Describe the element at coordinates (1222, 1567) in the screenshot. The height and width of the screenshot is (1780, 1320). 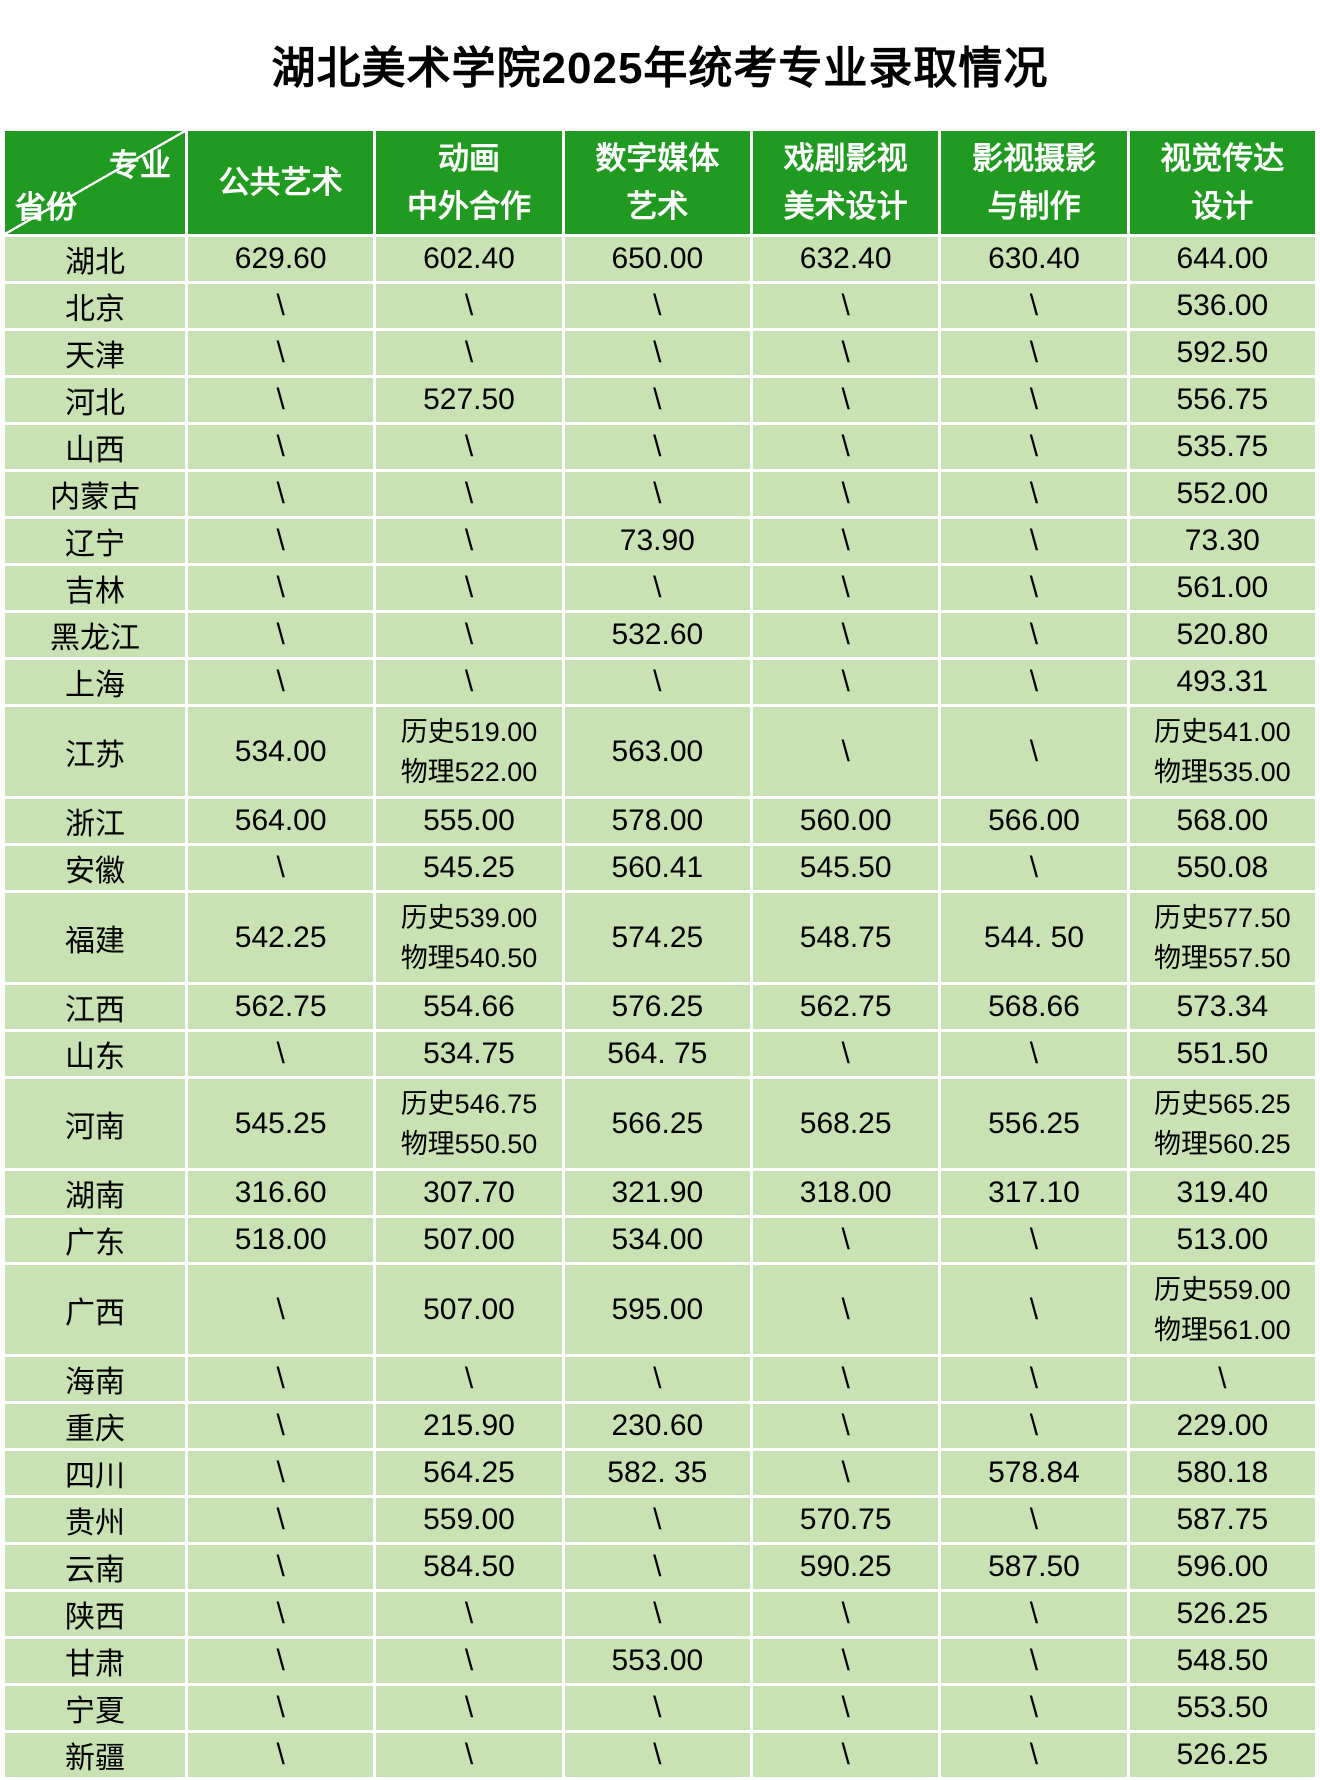
I see `score-cell: 596.00` at that location.